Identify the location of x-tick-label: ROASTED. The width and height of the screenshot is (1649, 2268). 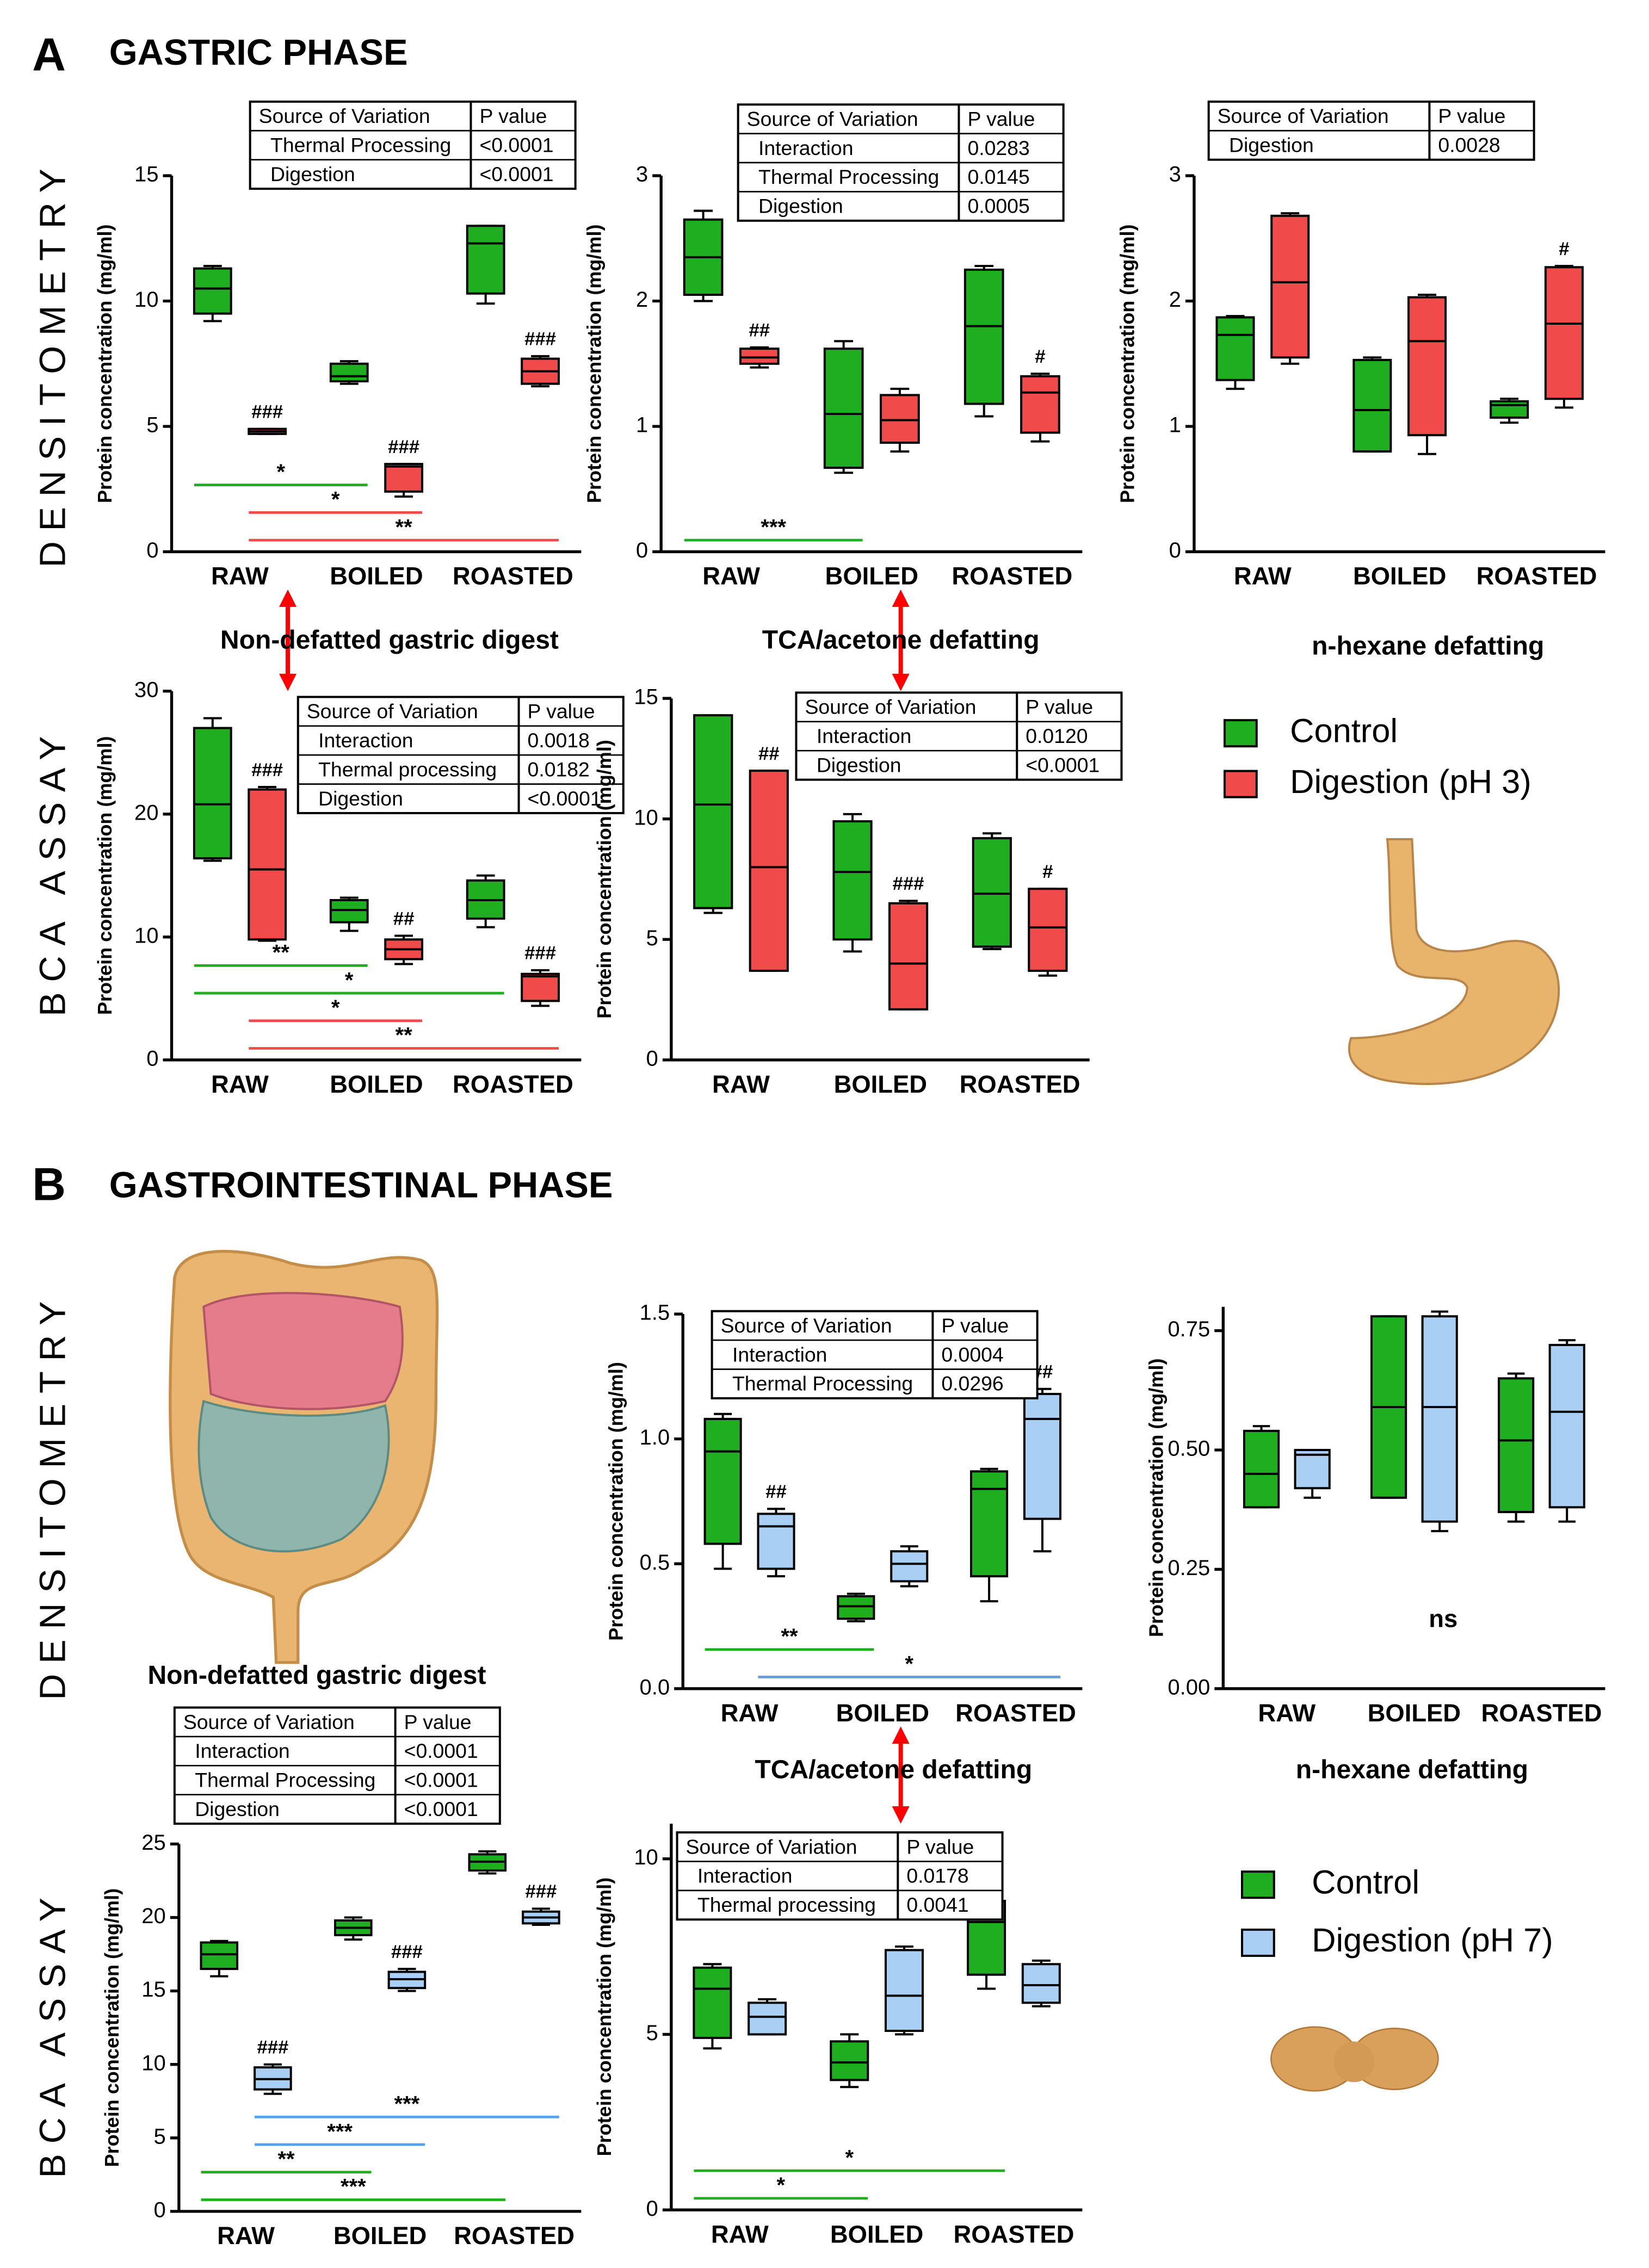
(1537, 576).